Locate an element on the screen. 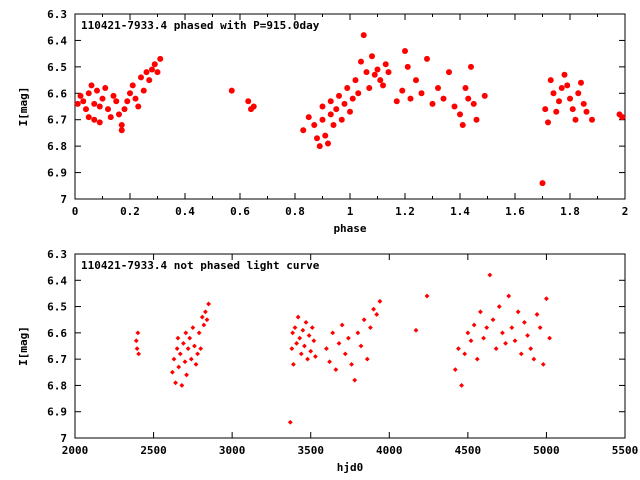  y-tick-label: 6.4 is located at coordinates (57, 40).